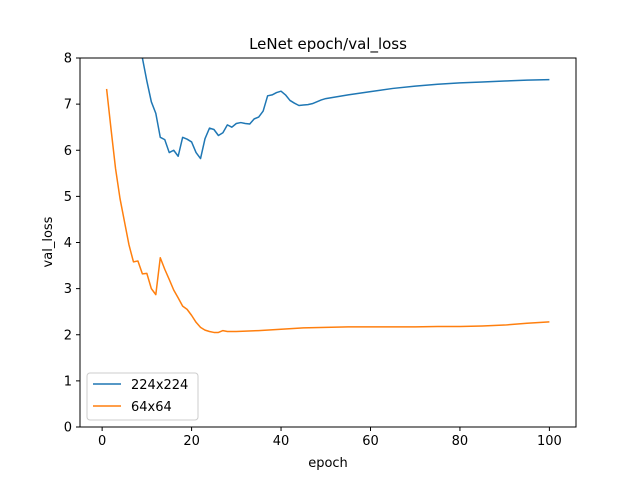  What do you see at coordinates (102, 441) in the screenshot?
I see `x-tick-label: 0` at bounding box center [102, 441].